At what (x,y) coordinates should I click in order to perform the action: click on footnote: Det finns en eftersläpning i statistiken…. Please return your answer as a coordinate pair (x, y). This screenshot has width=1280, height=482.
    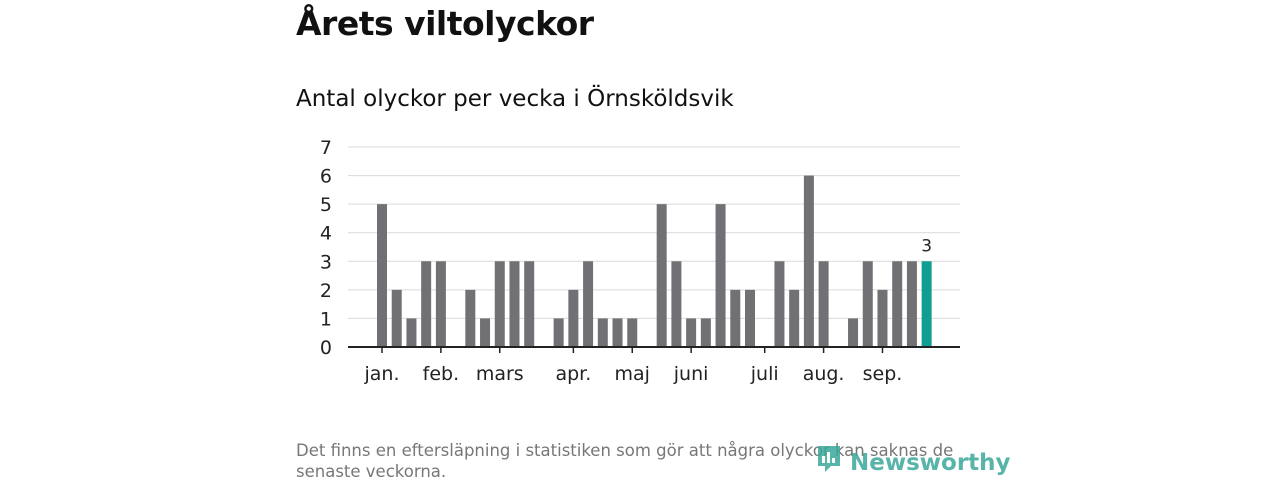
    Looking at the image, I should click on (625, 461).